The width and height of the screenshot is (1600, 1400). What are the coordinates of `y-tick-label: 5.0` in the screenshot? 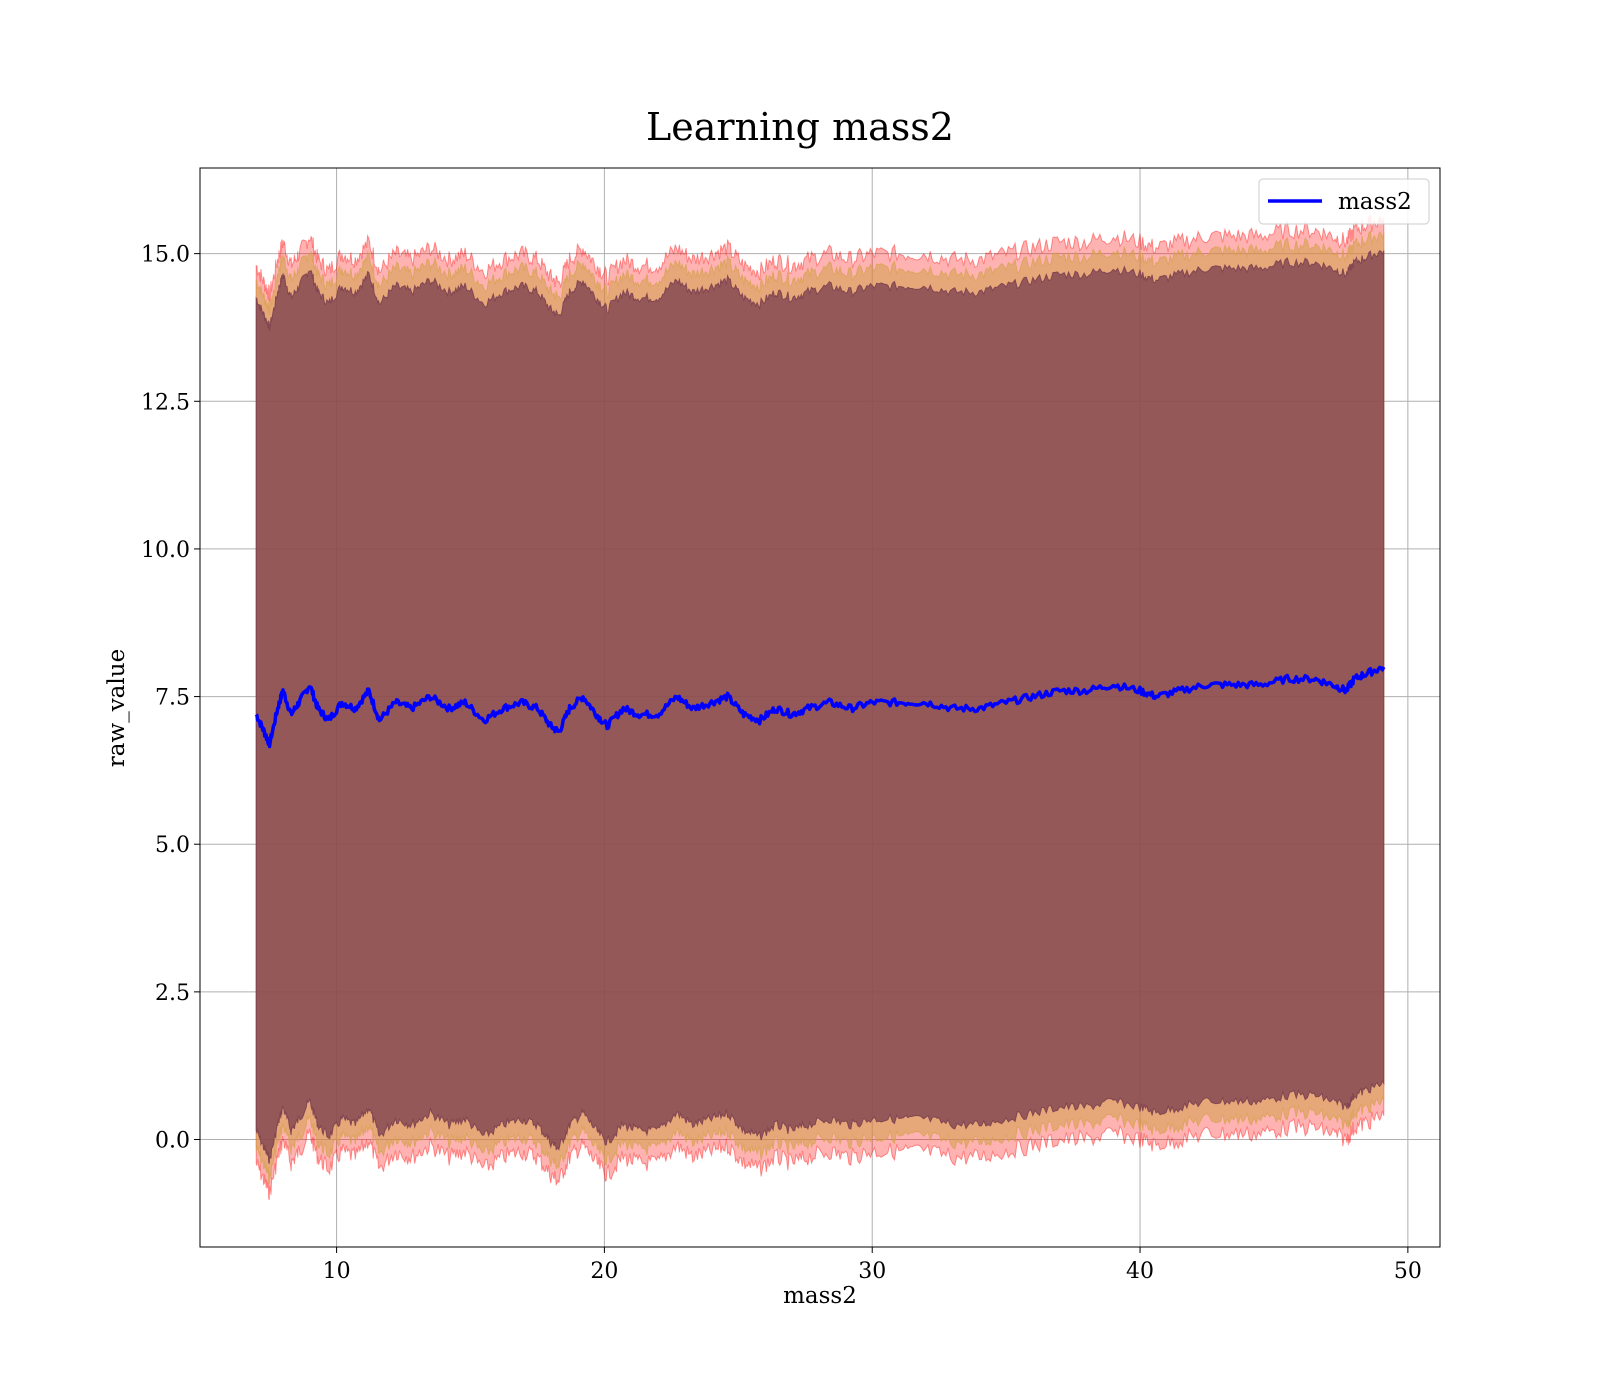 It's located at (172, 845).